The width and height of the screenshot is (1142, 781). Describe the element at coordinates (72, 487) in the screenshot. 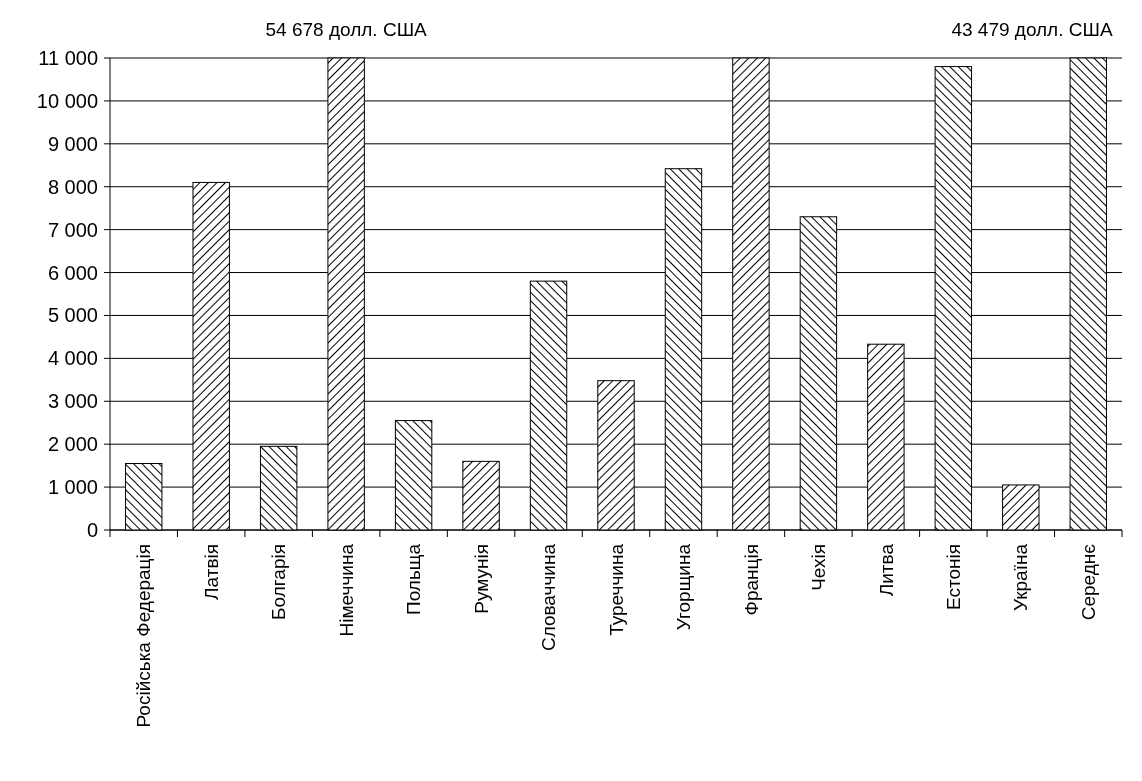

I see `y-tick-label: 1 000` at that location.